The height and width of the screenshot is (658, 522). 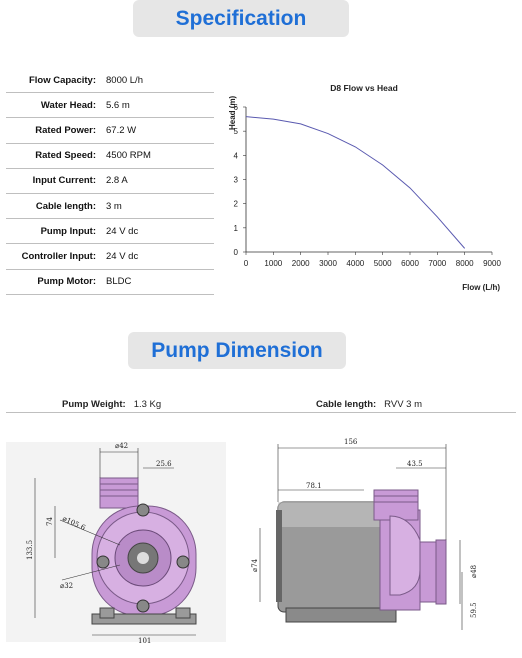 I want to click on spec-row: Rated Speed: 4500 RPM, so click(x=110, y=156).